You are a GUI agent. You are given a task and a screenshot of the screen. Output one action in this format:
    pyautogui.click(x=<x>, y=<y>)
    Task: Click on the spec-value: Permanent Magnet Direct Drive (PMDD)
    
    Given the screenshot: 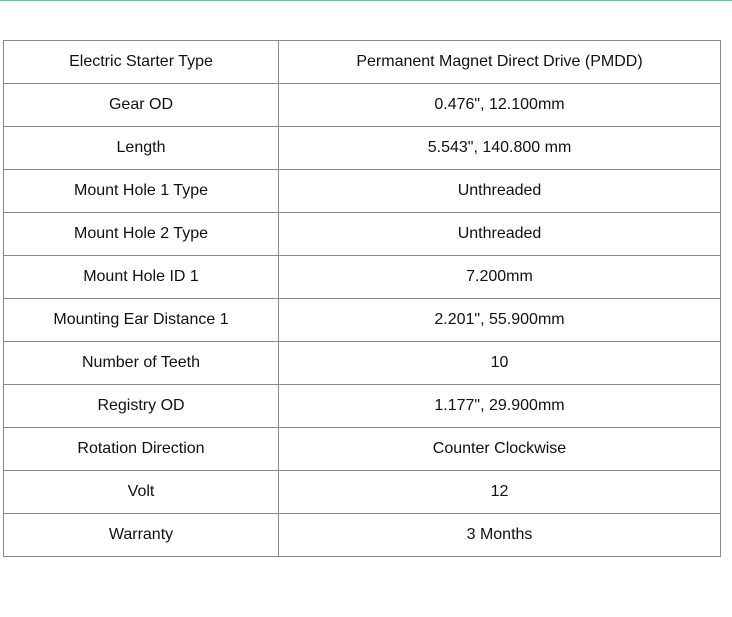 What is the action you would take?
    pyautogui.click(x=499, y=62)
    